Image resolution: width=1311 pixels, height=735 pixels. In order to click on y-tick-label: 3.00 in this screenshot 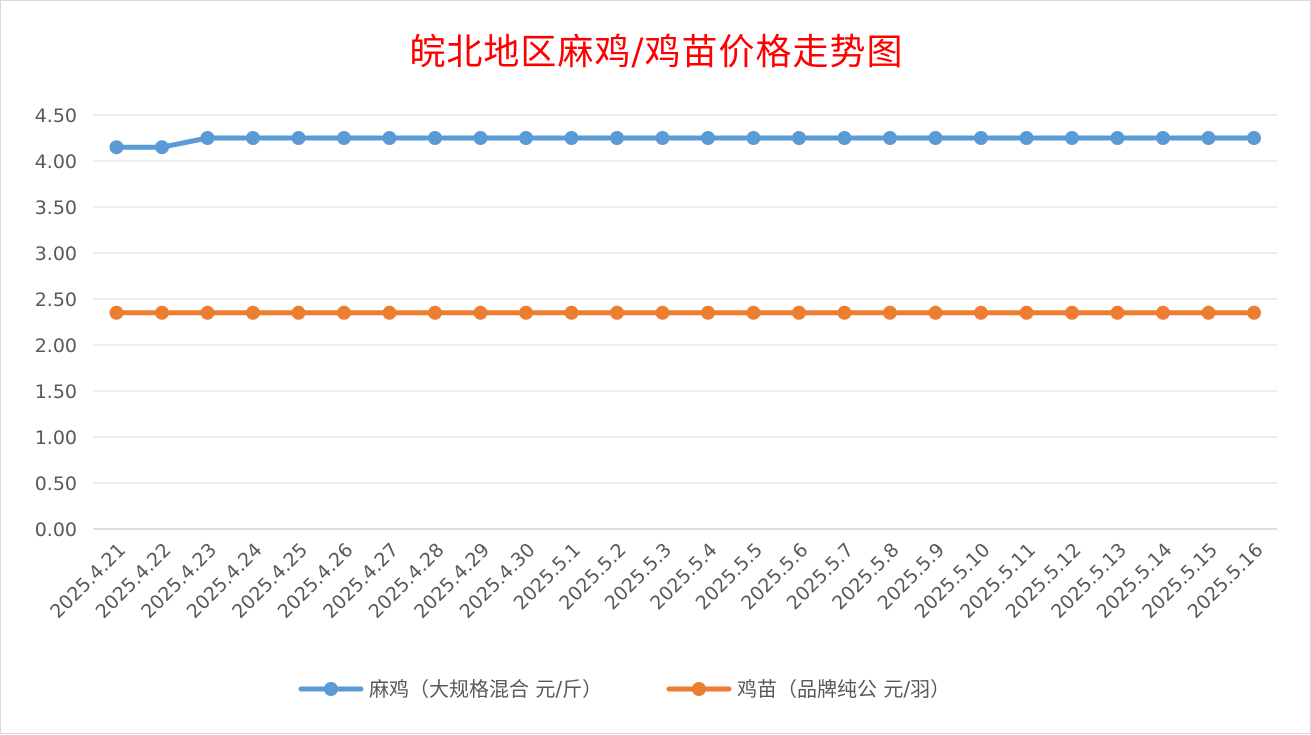, I will do `click(56, 254)`.